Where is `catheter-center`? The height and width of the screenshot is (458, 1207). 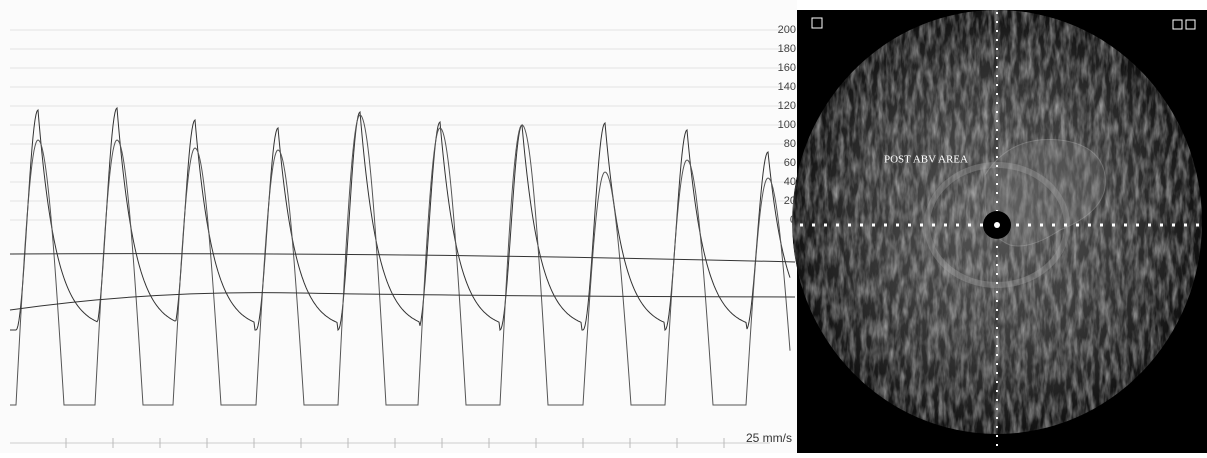 catheter-center is located at coordinates (997, 225).